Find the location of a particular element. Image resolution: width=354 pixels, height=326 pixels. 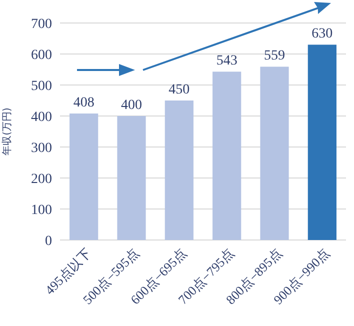

data-label: 408 is located at coordinates (83, 103).